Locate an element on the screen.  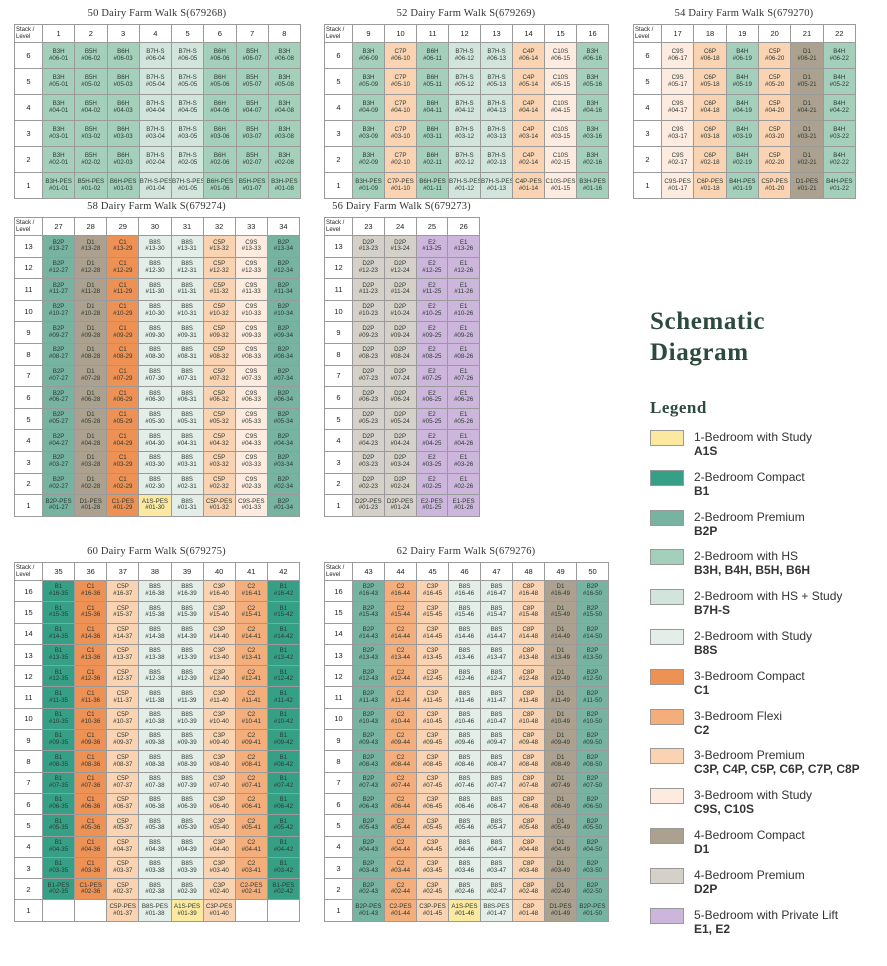
unit-cell: C1 #08-36 is located at coordinates (91, 761).